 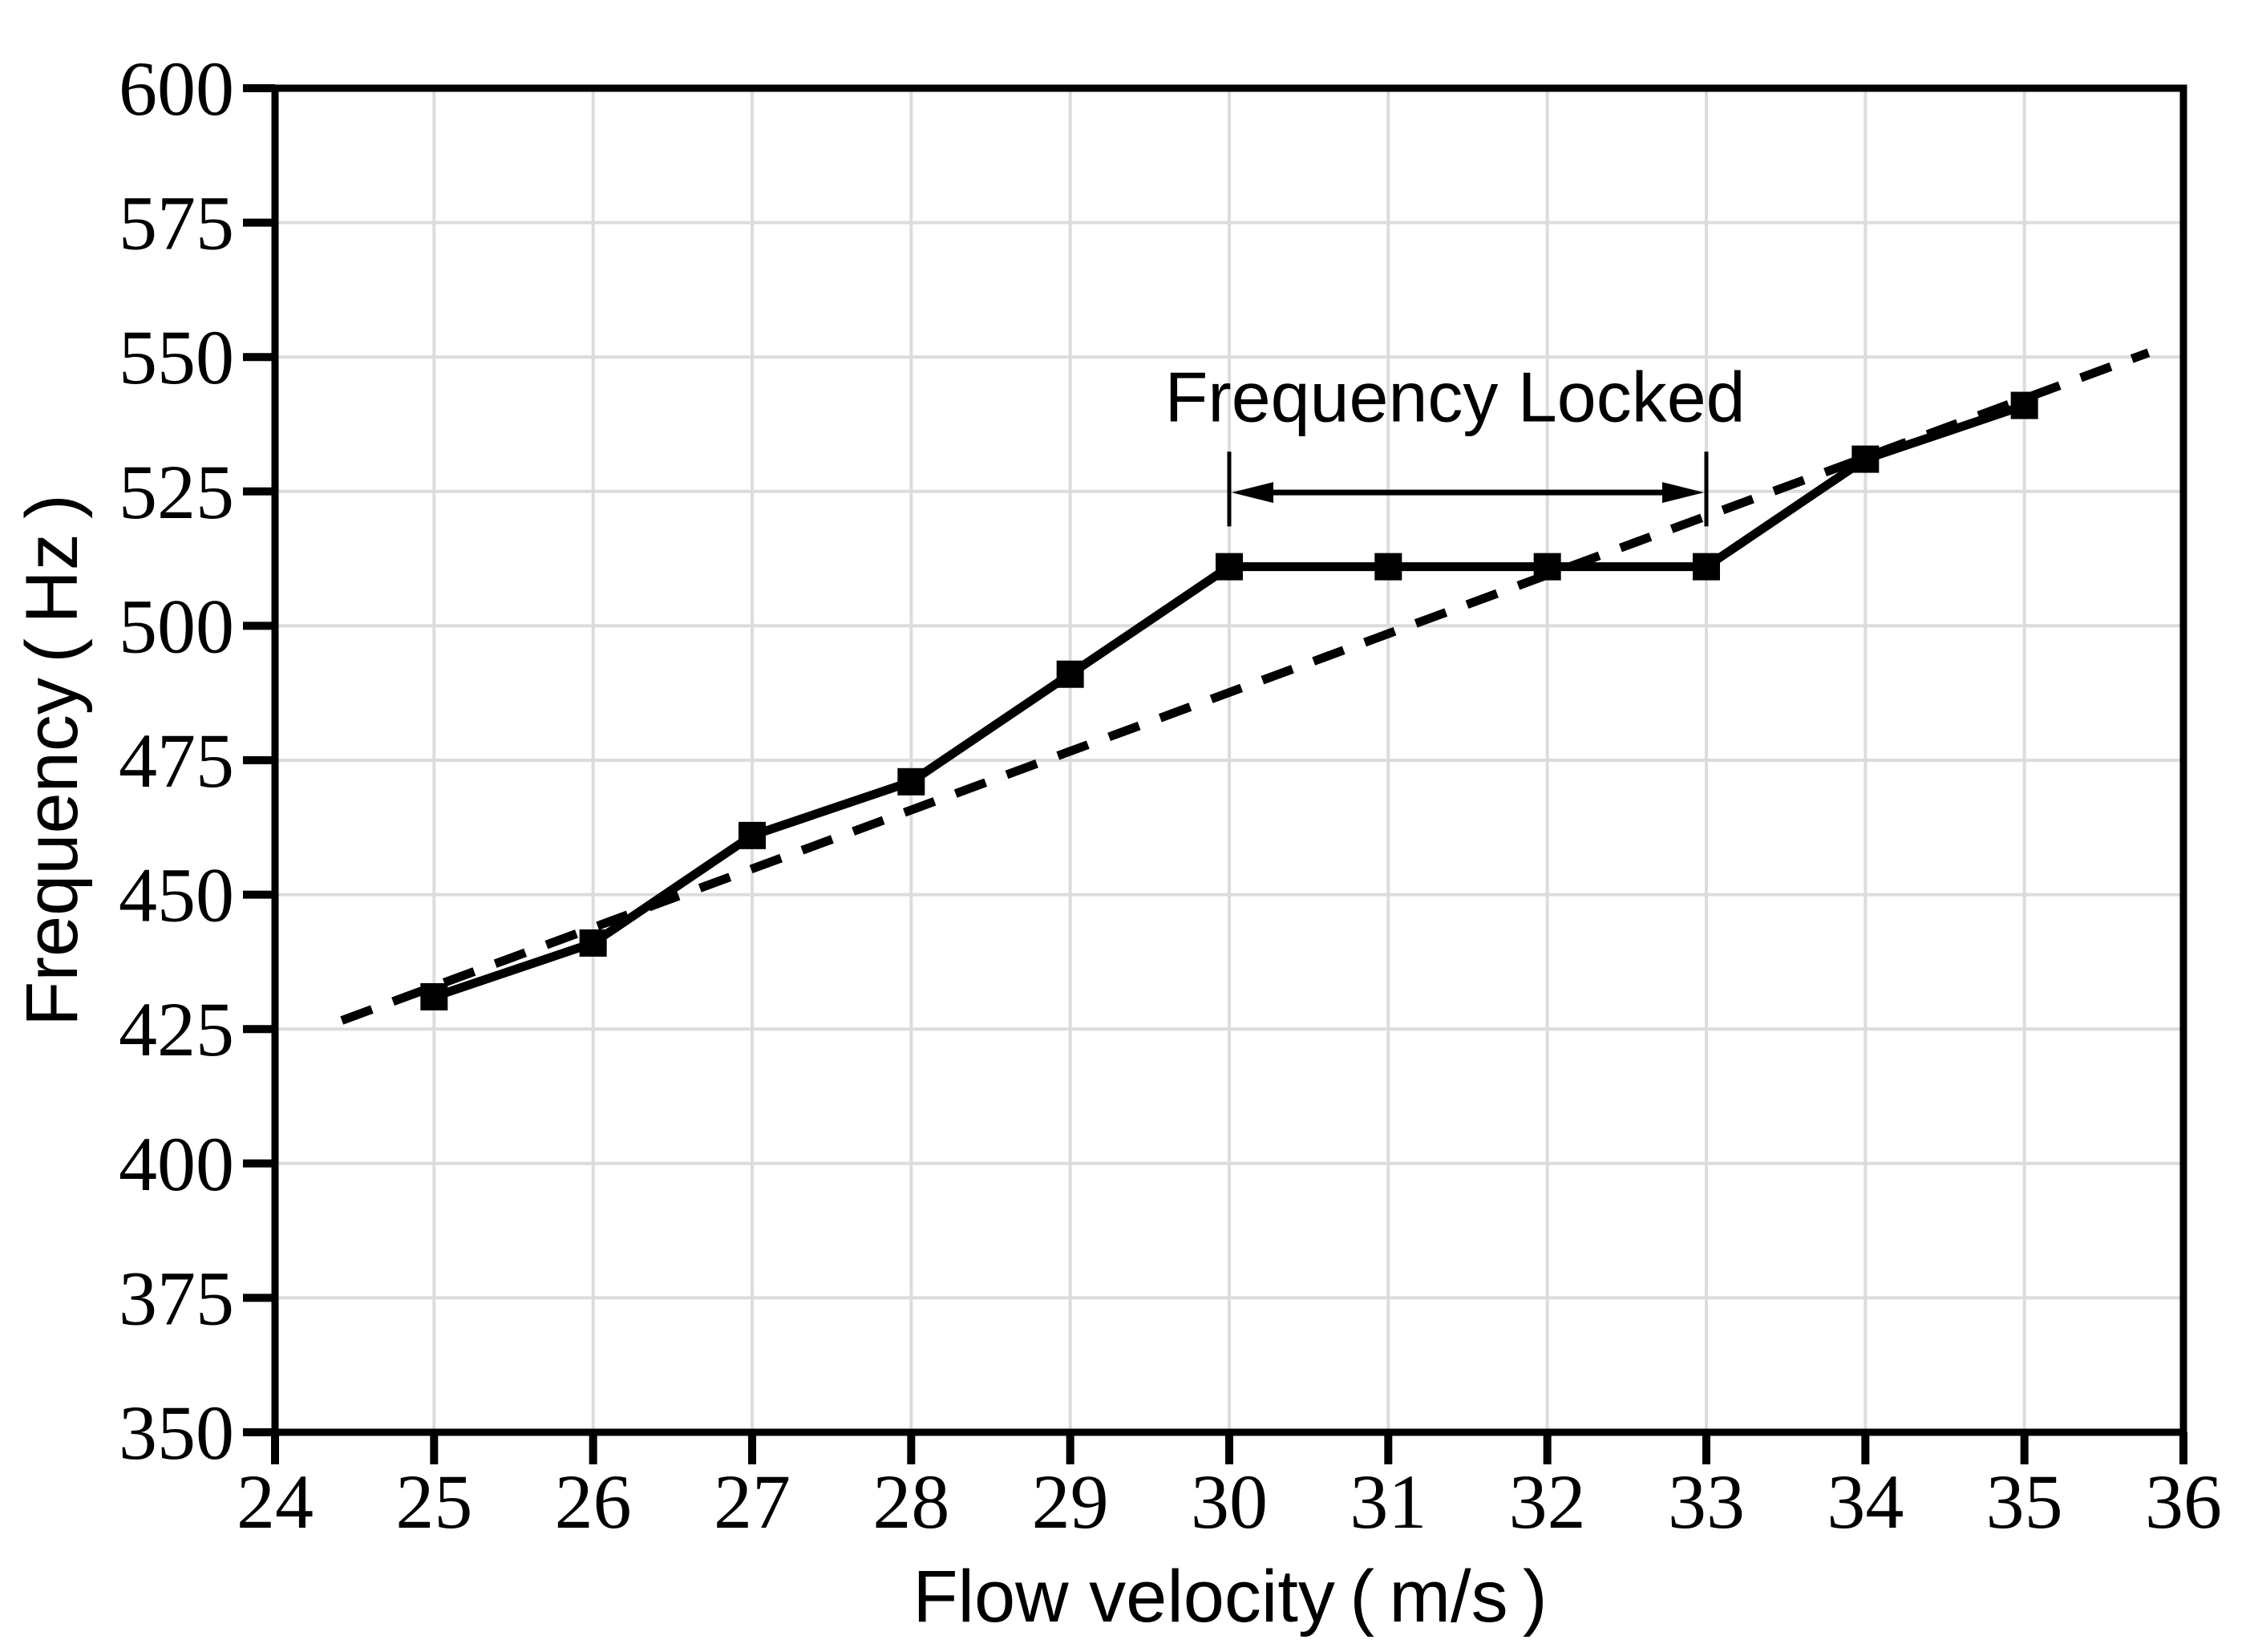 I want to click on data-point-measured-frequency-v26, so click(x=593, y=943).